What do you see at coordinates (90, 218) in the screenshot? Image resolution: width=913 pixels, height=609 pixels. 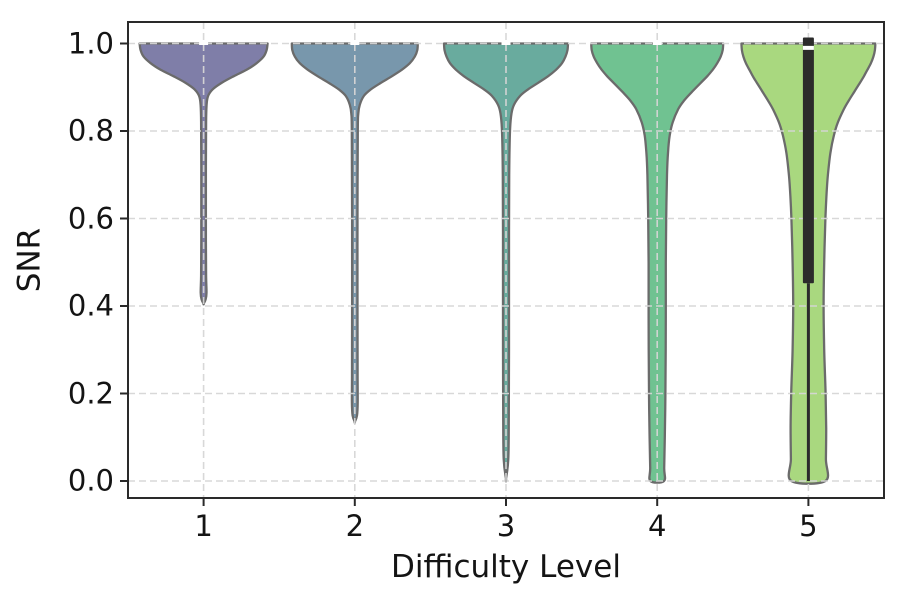 I see `y-tick-label: 0.6` at bounding box center [90, 218].